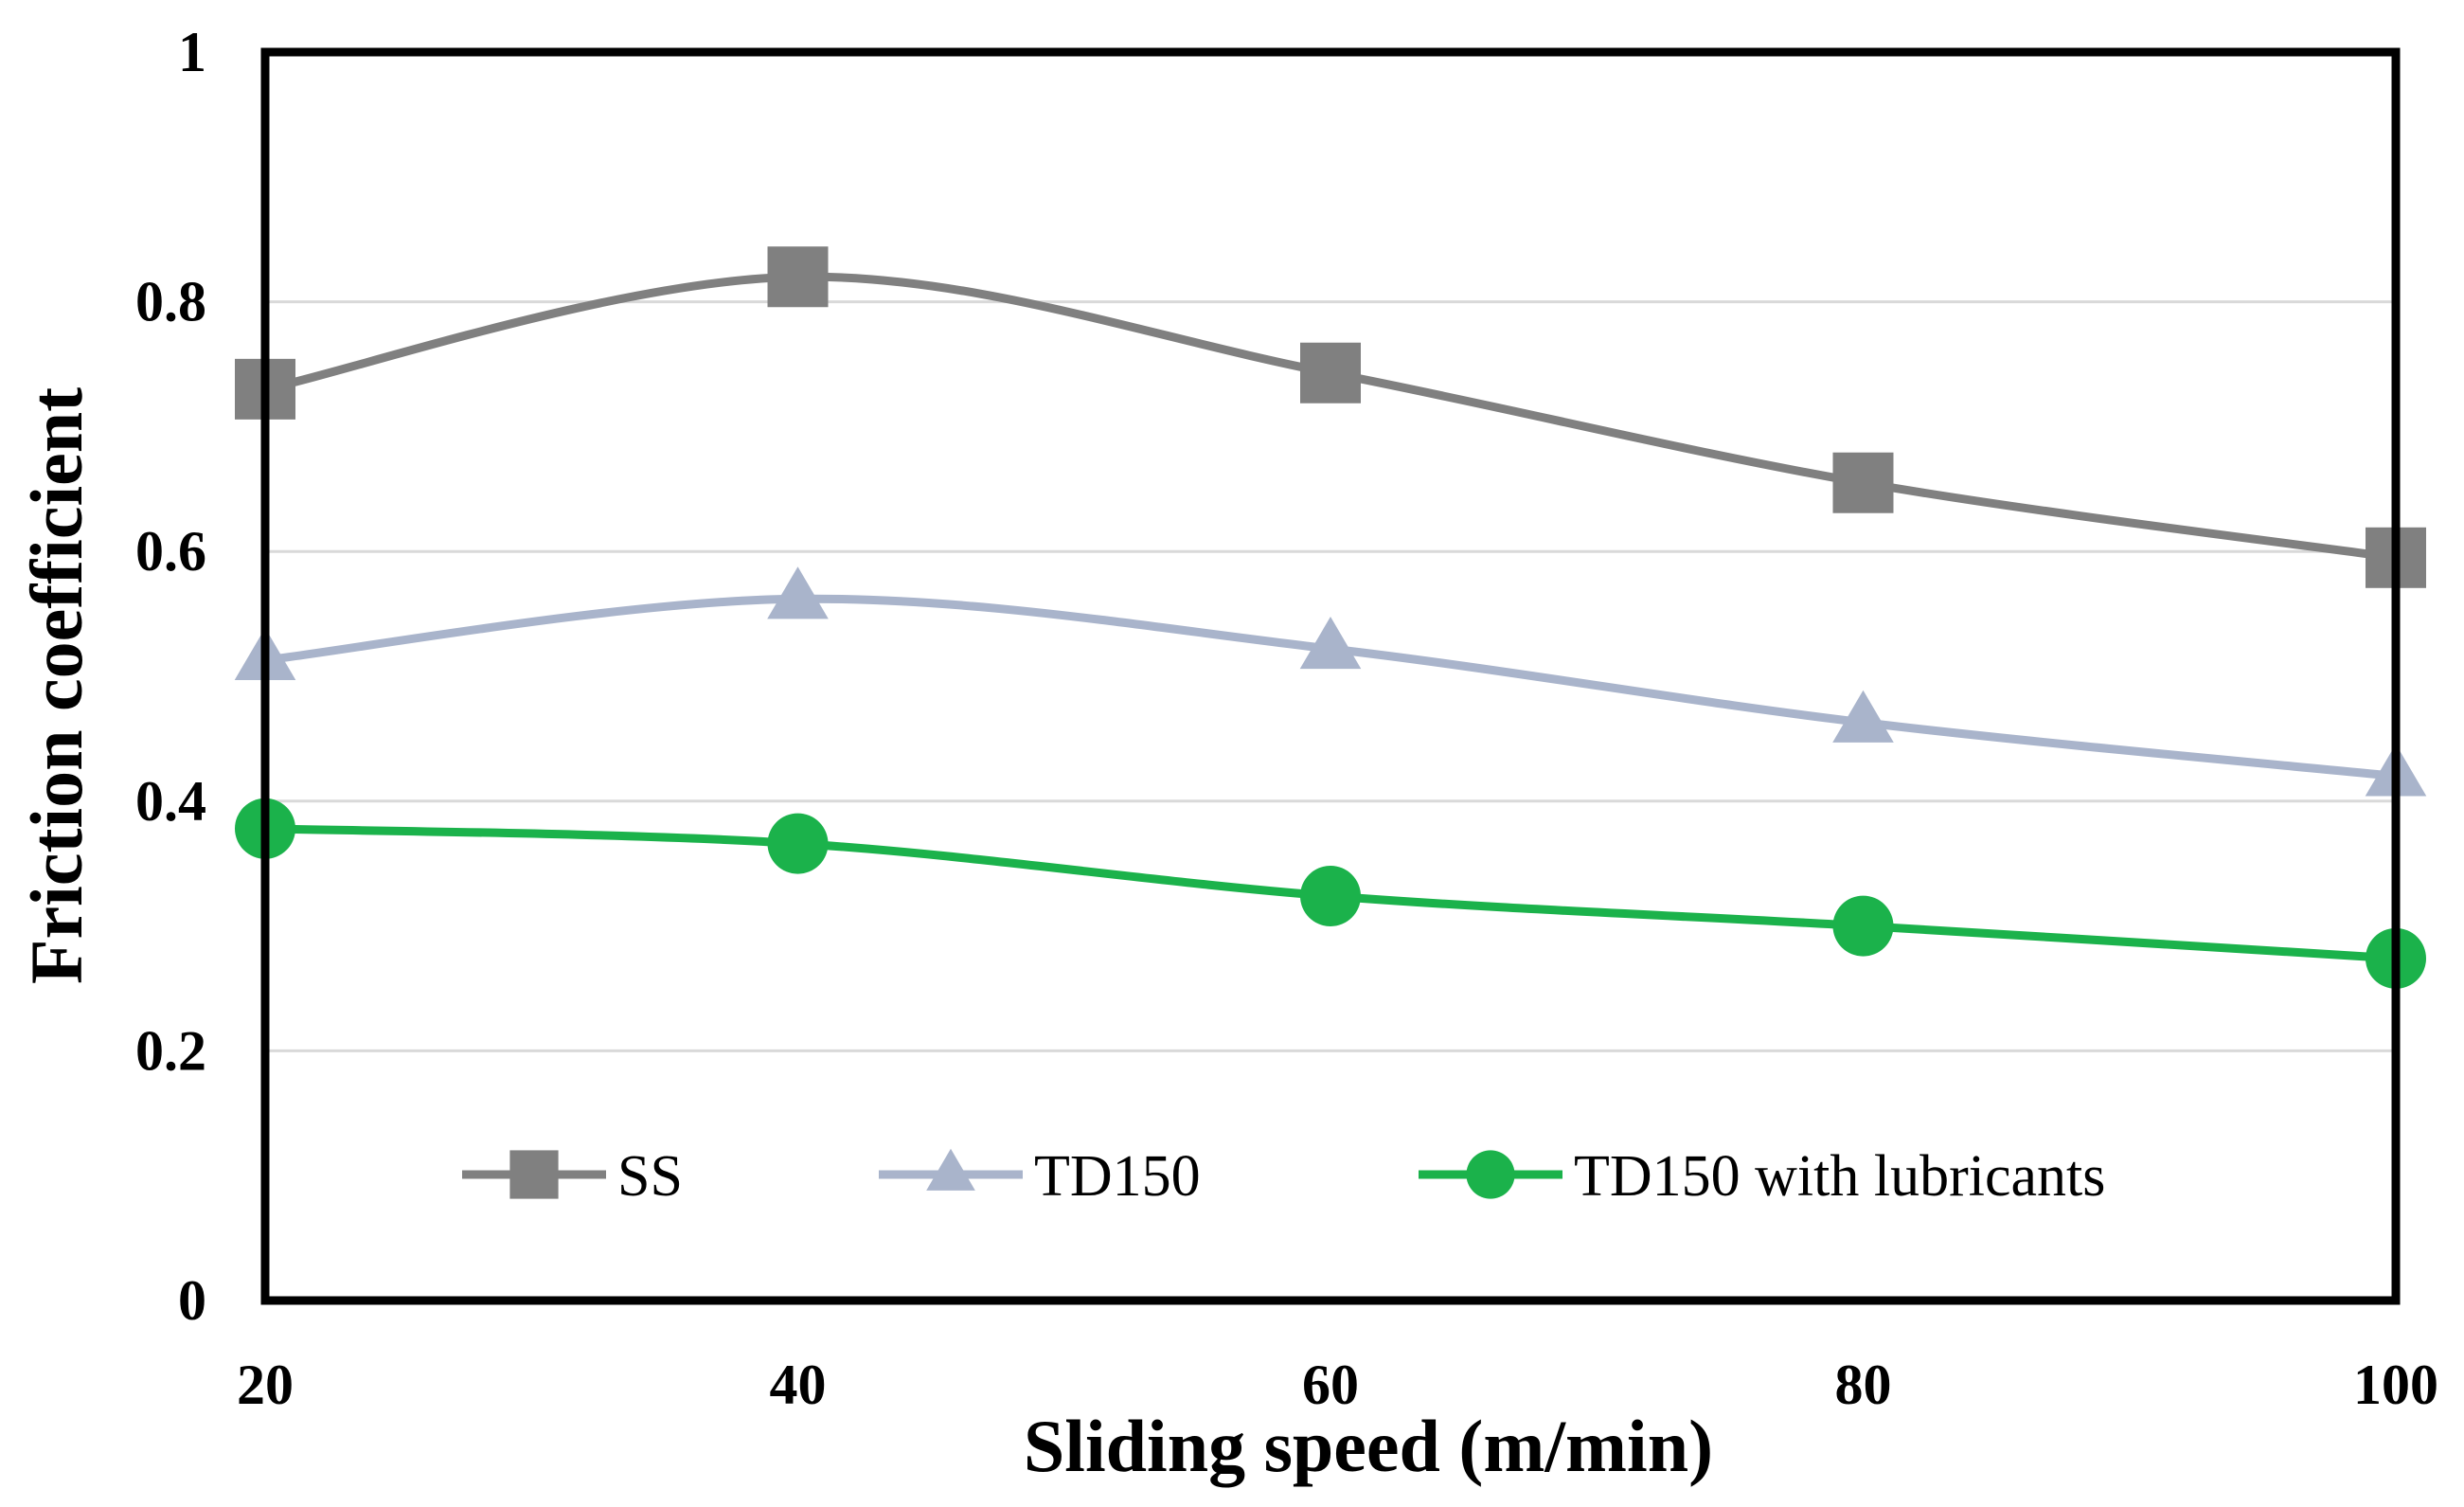  I want to click on y-tick-label: 0, so click(192, 1300).